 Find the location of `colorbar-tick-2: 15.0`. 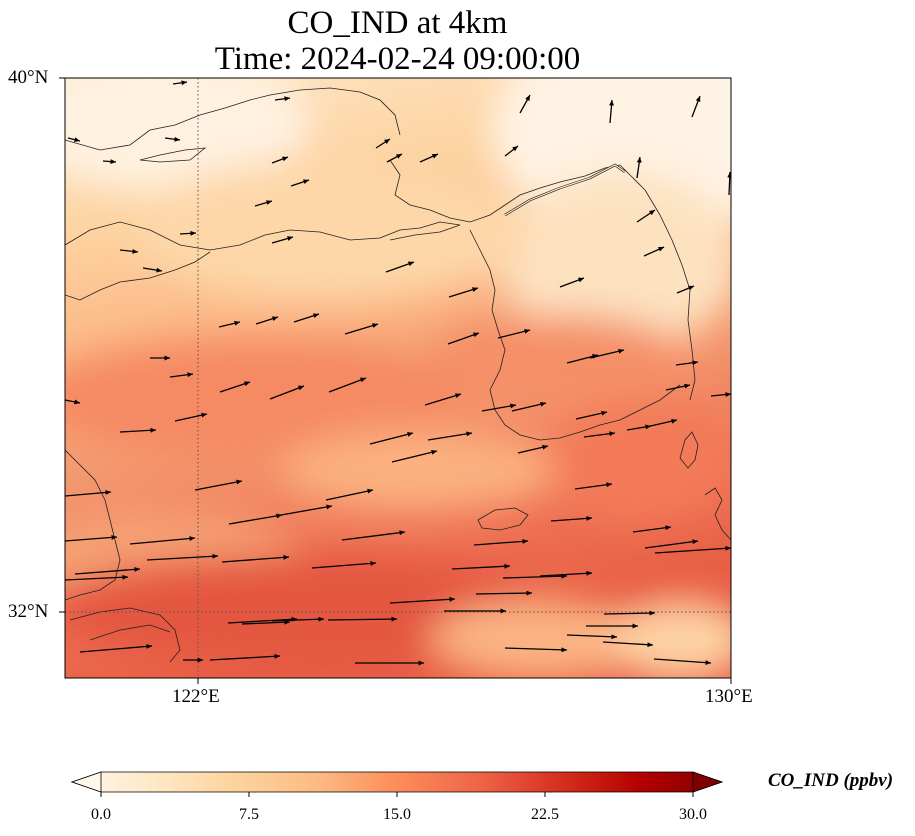

colorbar-tick-2: 15.0 is located at coordinates (397, 814).